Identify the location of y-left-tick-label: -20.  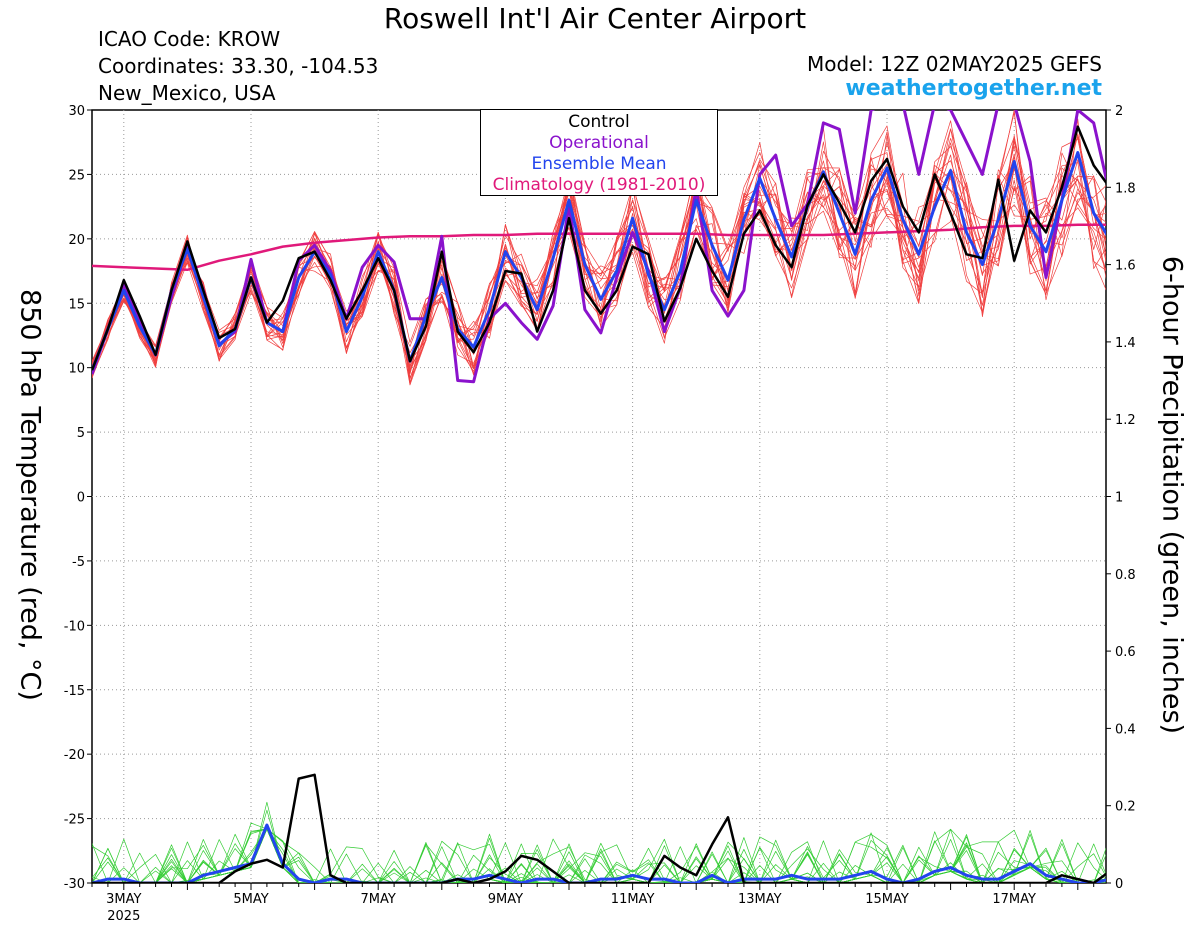
(74, 755).